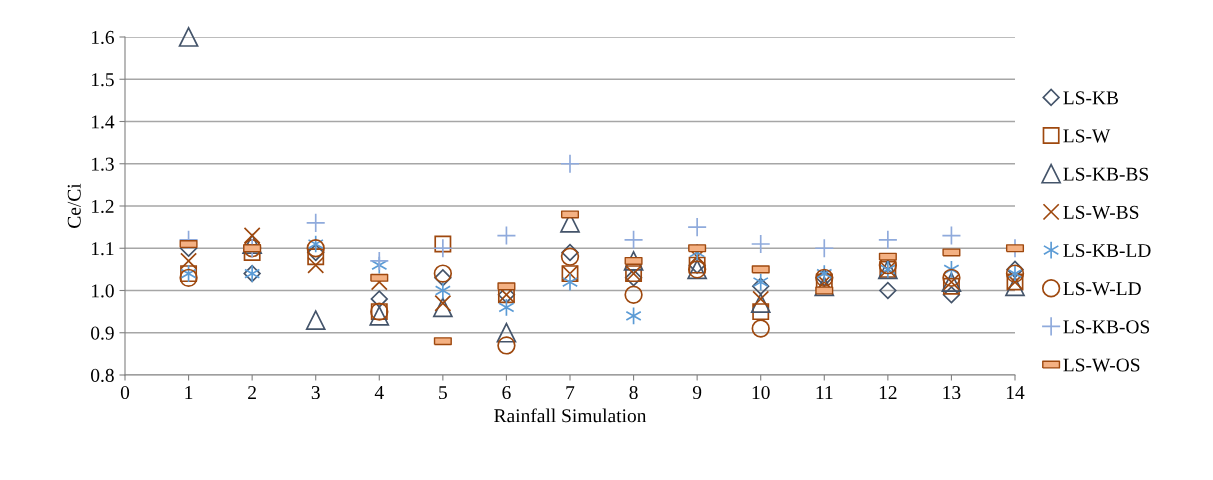  What do you see at coordinates (1106, 327) in the screenshot?
I see `legend-label: LS-KB-OS` at bounding box center [1106, 327].